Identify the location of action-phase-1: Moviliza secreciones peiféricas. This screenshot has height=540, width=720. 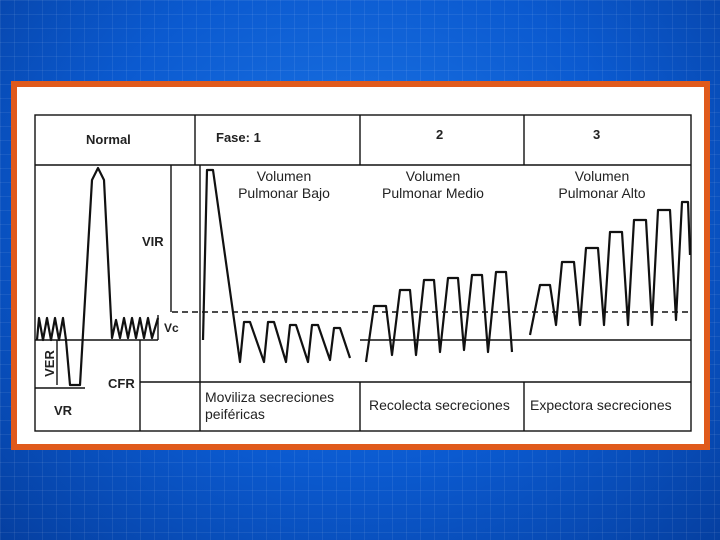
(269, 406).